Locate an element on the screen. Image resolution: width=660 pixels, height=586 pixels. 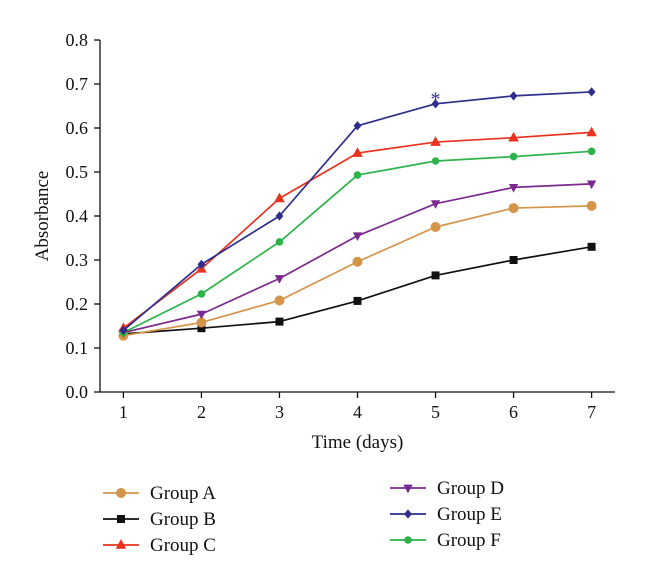
legend-item-group-f: Group F is located at coordinates (445, 540).